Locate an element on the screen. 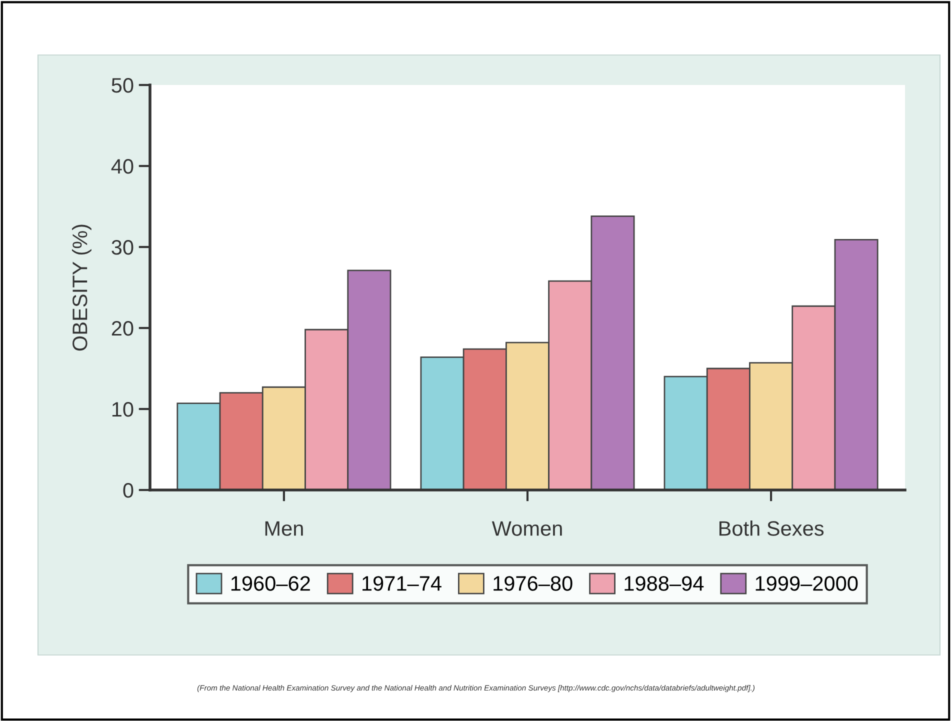 This screenshot has height=721, width=952. y-tick-label: 40 is located at coordinates (122, 166).